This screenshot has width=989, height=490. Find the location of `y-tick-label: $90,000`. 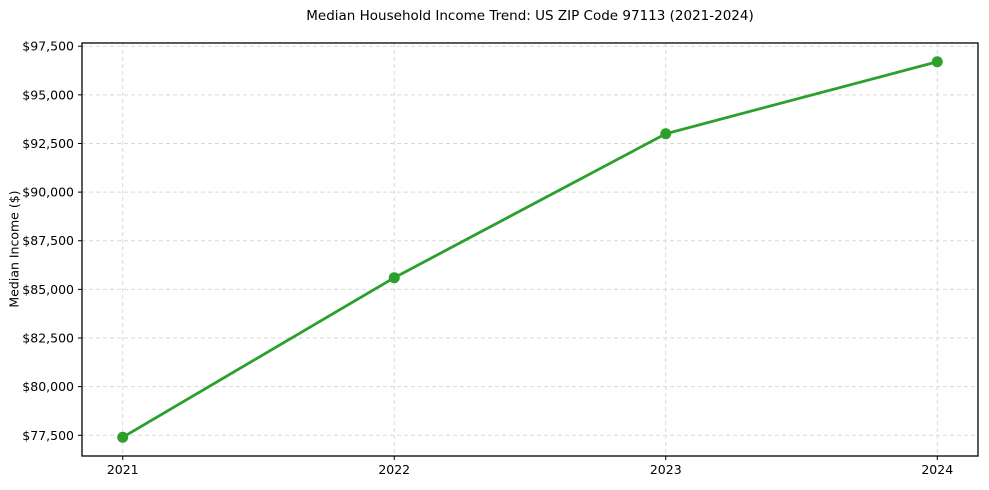

y-tick-label: $90,000 is located at coordinates (48, 192).